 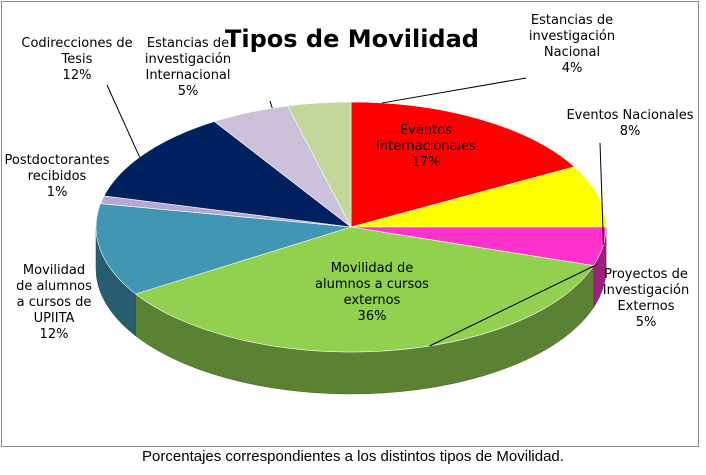 What do you see at coordinates (572, 44) in the screenshot?
I see `slice-label-8: Estancias de investigación Nacional 4%` at bounding box center [572, 44].